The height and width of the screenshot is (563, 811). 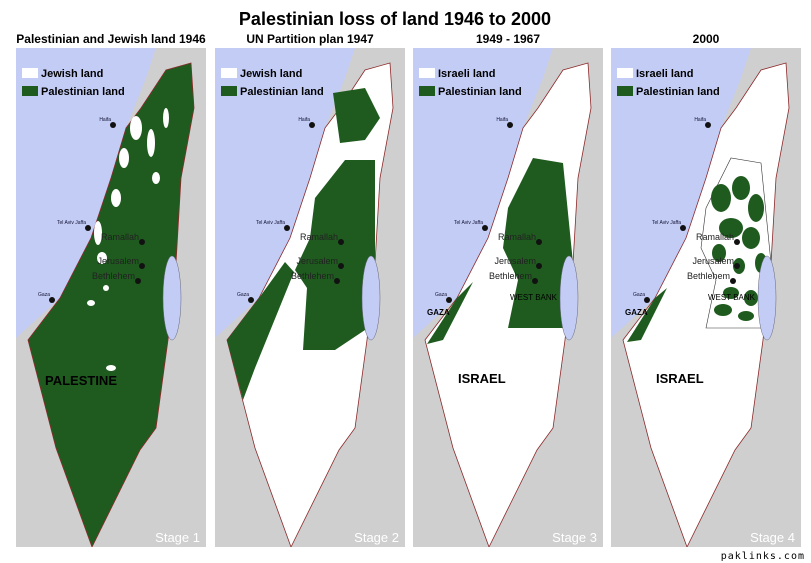 What do you see at coordinates (177, 537) in the screenshot?
I see `stage-label: Stage 1` at bounding box center [177, 537].